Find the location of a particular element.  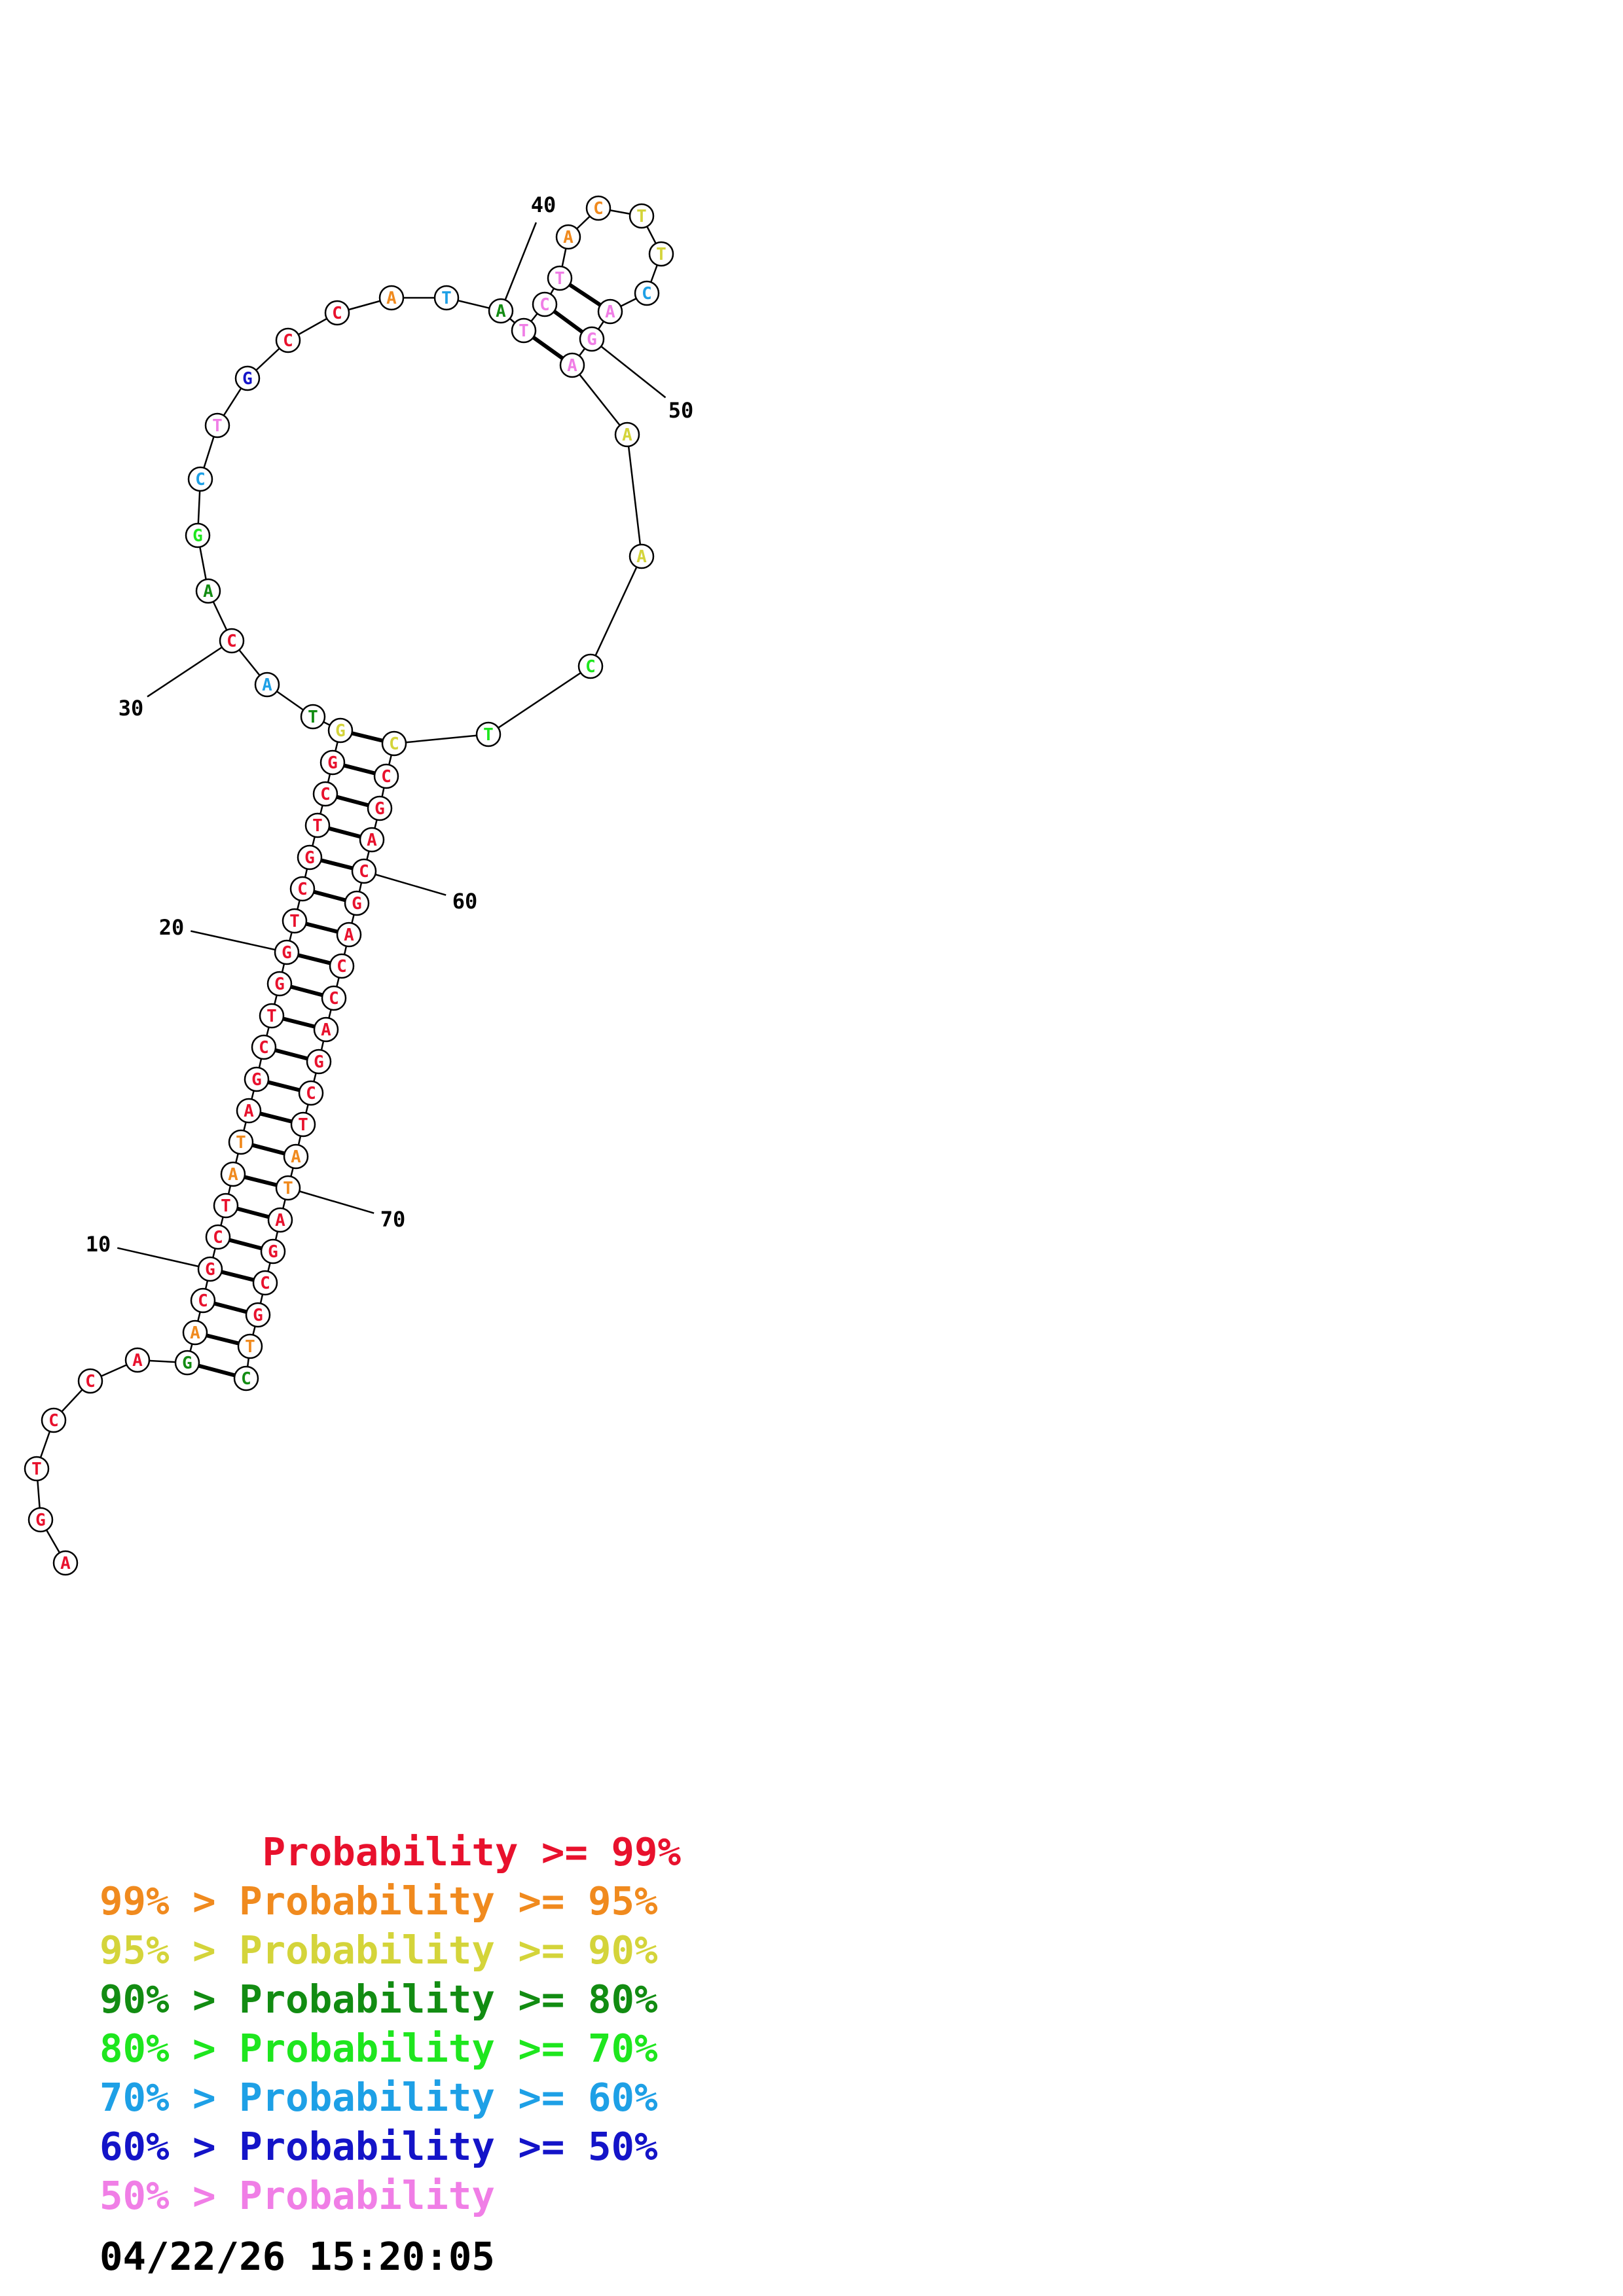

position-label: 40 is located at coordinates (543, 204).